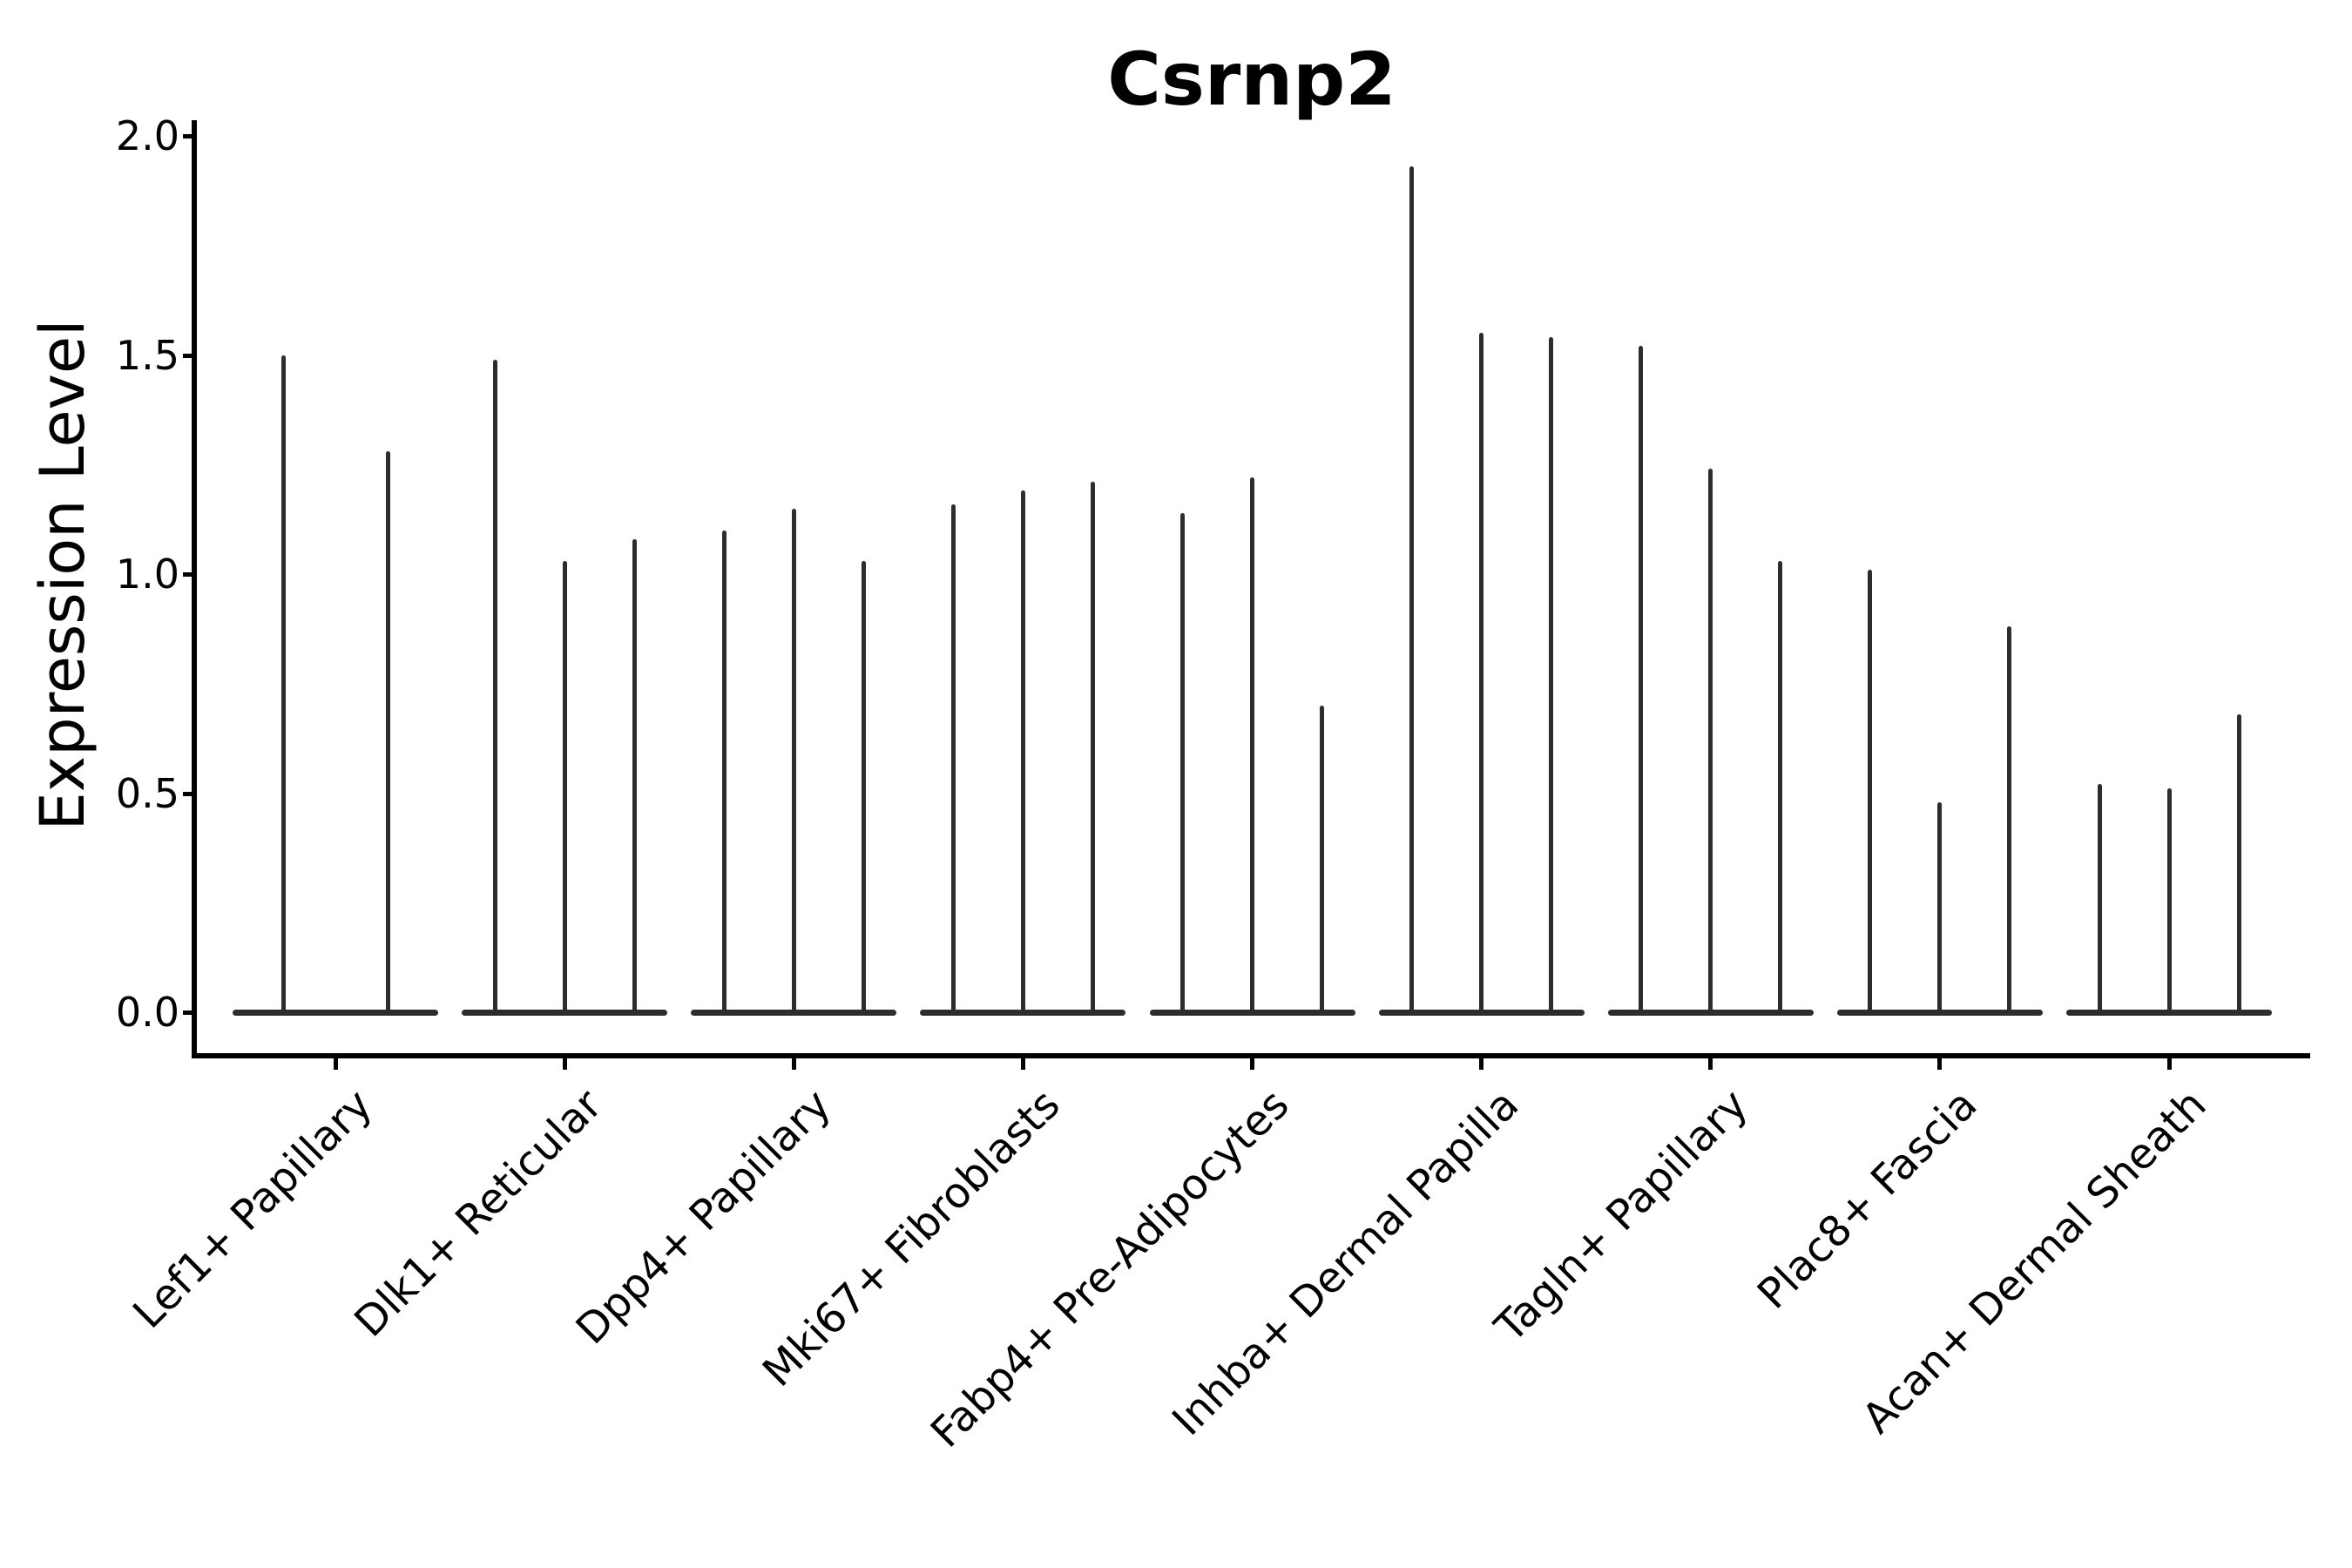  I want to click on x-category-label: Dpp4+ Papillary, so click(703, 1217).